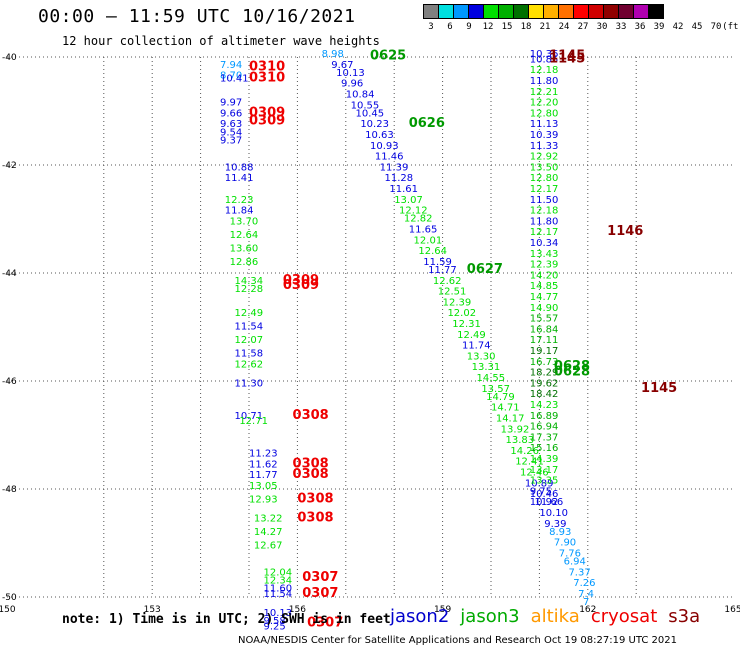 The width and height of the screenshot is (740, 650). What do you see at coordinates (544, 448) in the screenshot?
I see `swh-value-label: 15.16` at bounding box center [544, 448].